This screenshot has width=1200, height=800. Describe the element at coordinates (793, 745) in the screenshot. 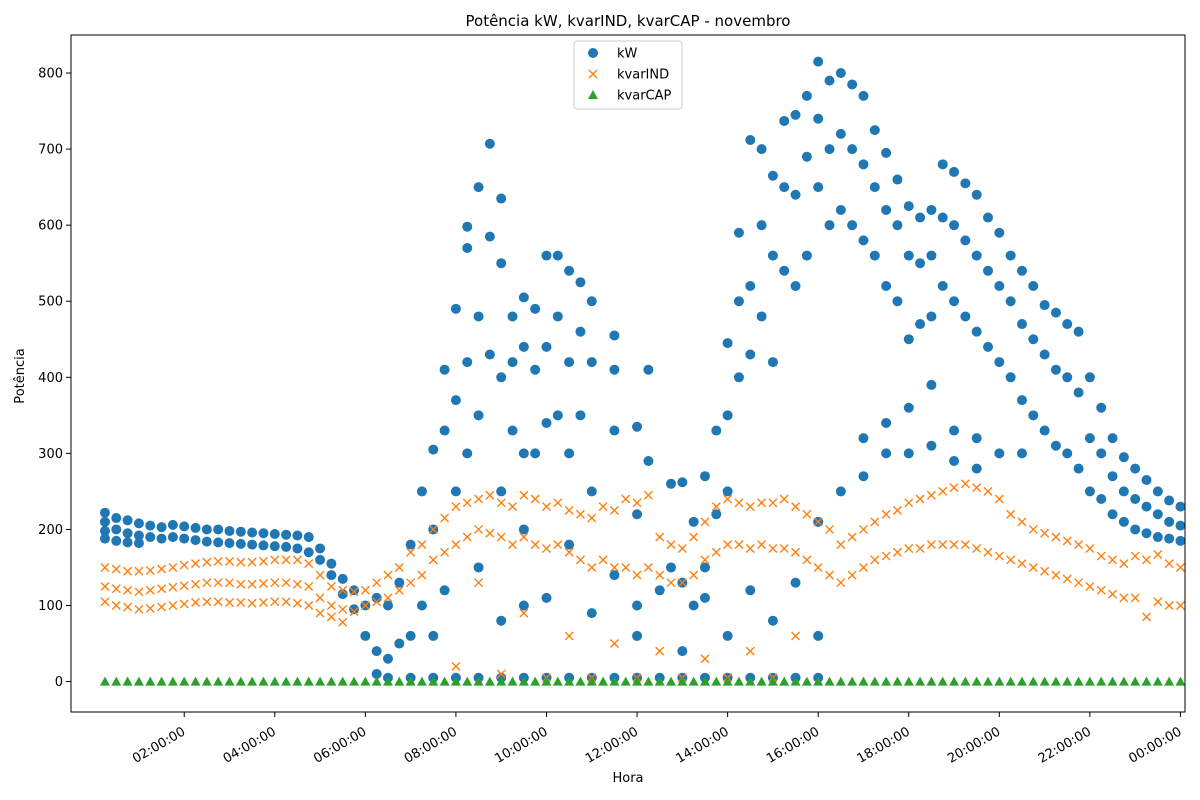

I see `x-tick-label: 16:00:00` at that location.